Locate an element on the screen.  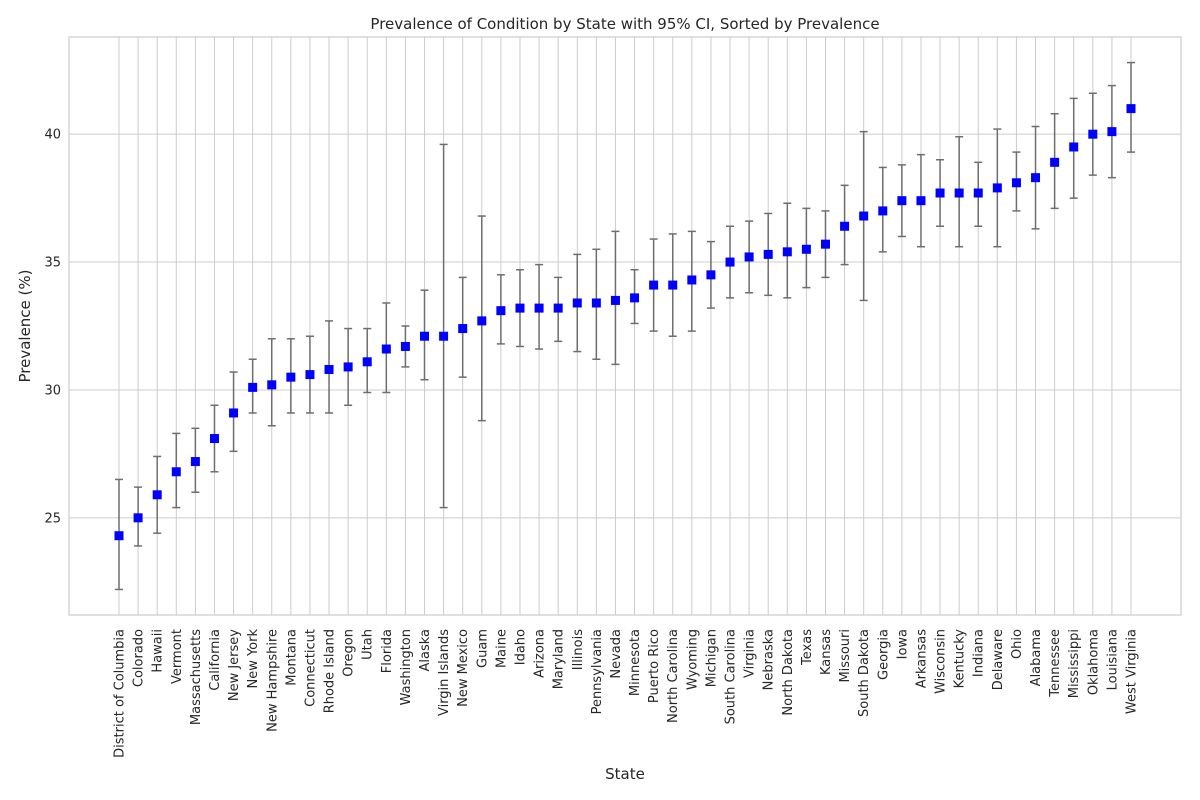
y-tick-label: 40 is located at coordinates (52, 135).